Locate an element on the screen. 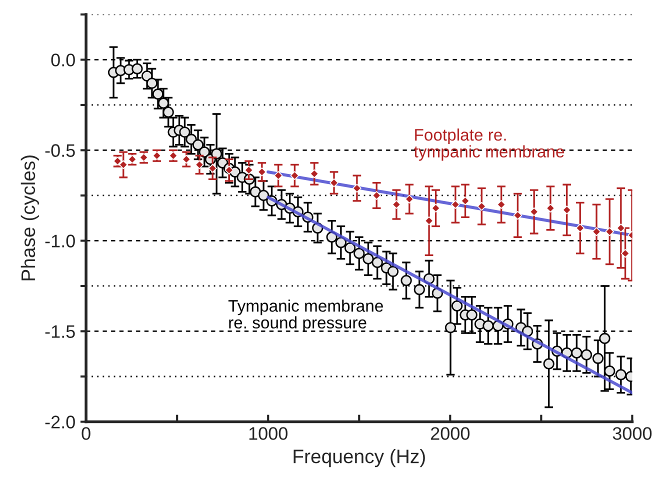 Image resolution: width=662 pixels, height=482 pixels. x-axis-title: Frequency (Hz) is located at coordinates (359, 458).